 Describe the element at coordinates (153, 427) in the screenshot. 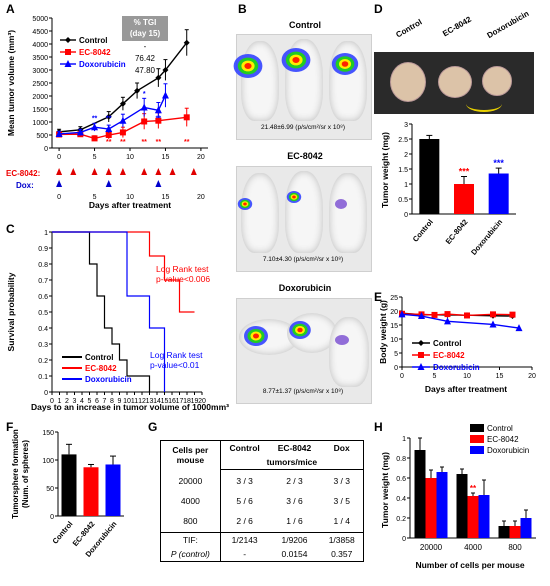

I see `panel-label-G: G` at that location.